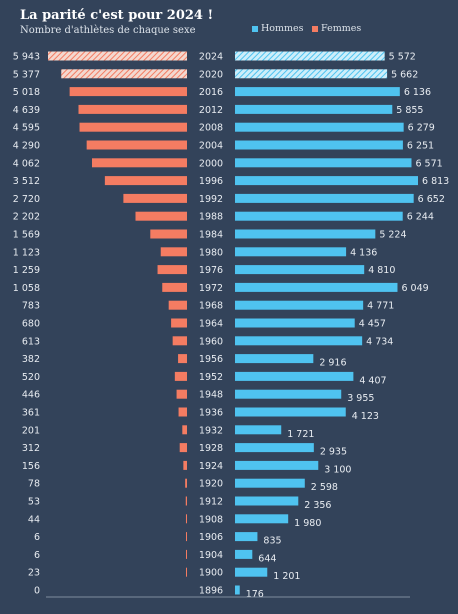 This screenshot has width=458, height=614. Describe the element at coordinates (314, 109) in the screenshot. I see `bar-hommes-2012` at that location.